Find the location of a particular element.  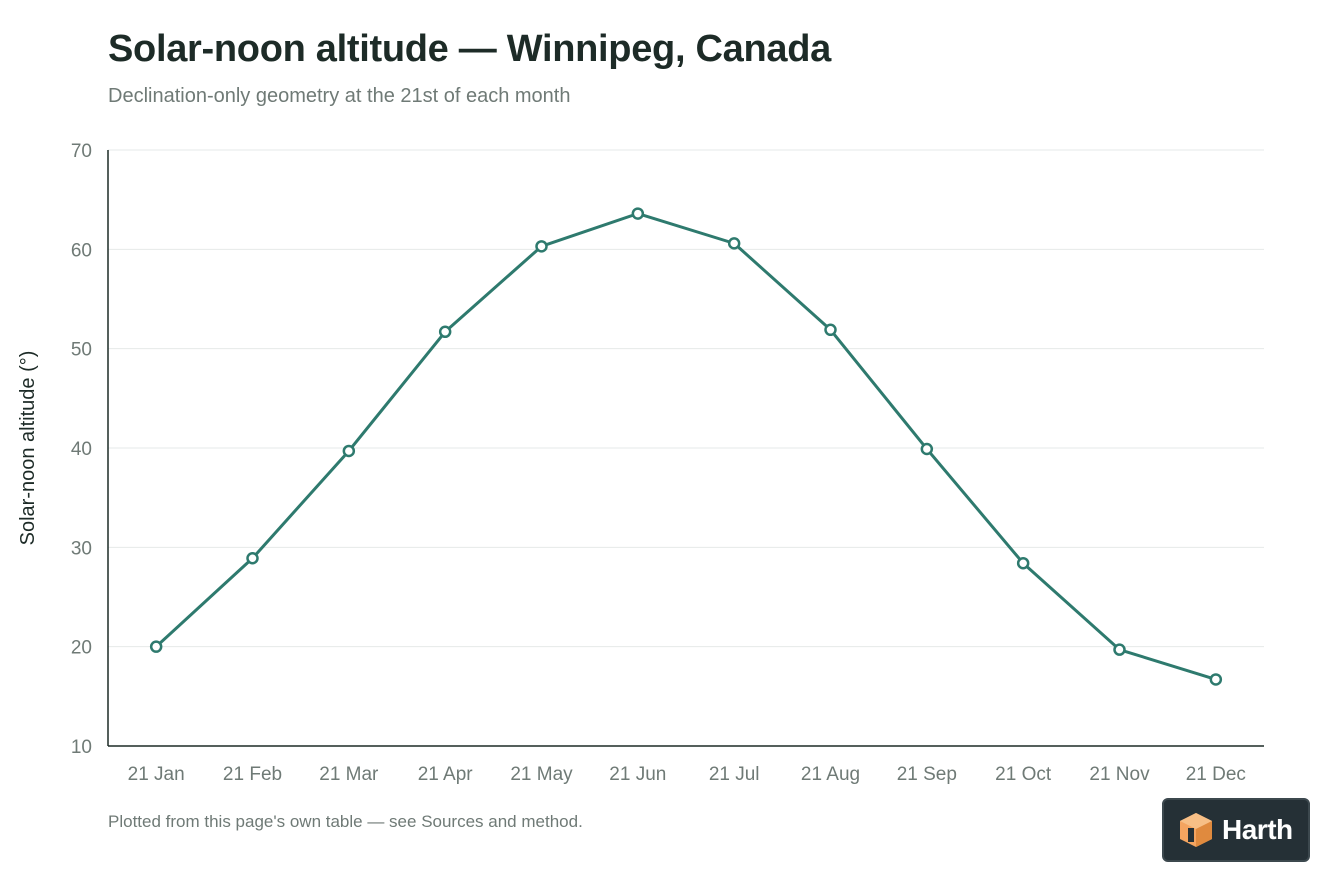

y-tick-label: 40 is located at coordinates (81, 449).